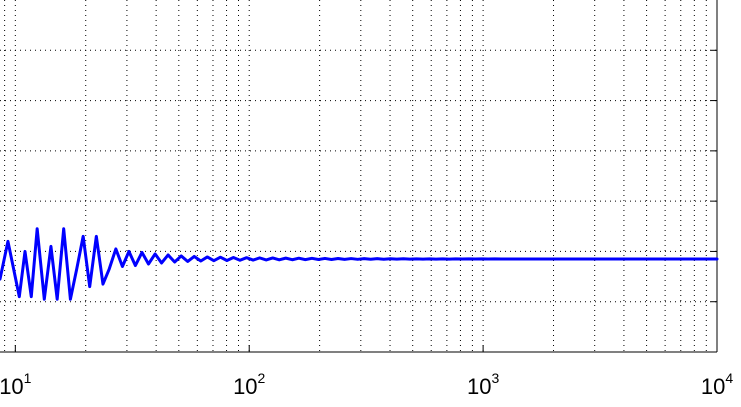  I want to click on x-tick-label: 10⁴, so click(717, 384).